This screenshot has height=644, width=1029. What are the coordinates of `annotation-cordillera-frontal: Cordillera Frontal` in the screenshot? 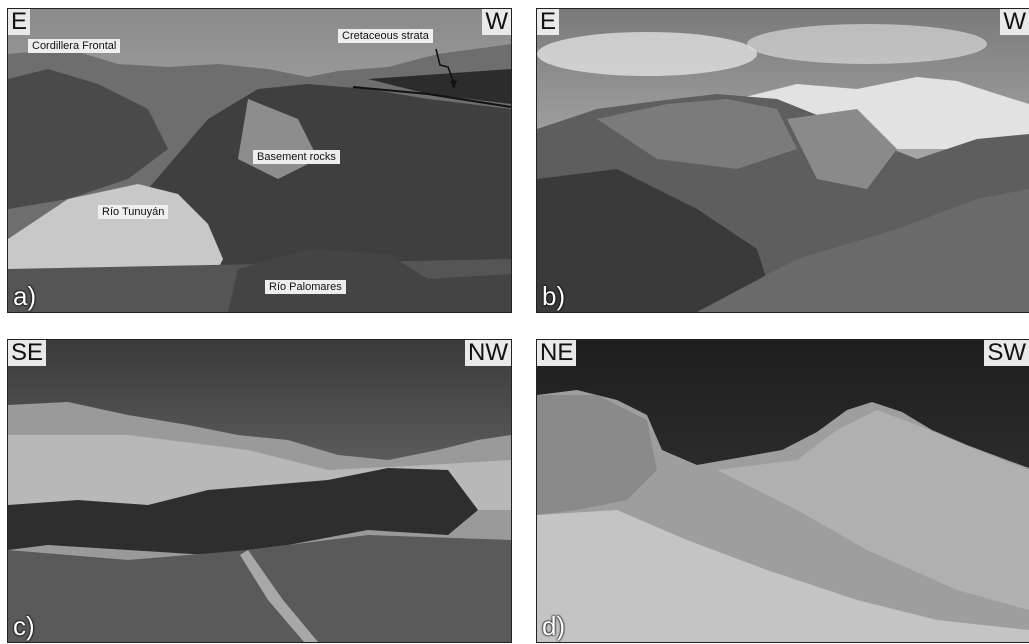 It's located at (74, 46).